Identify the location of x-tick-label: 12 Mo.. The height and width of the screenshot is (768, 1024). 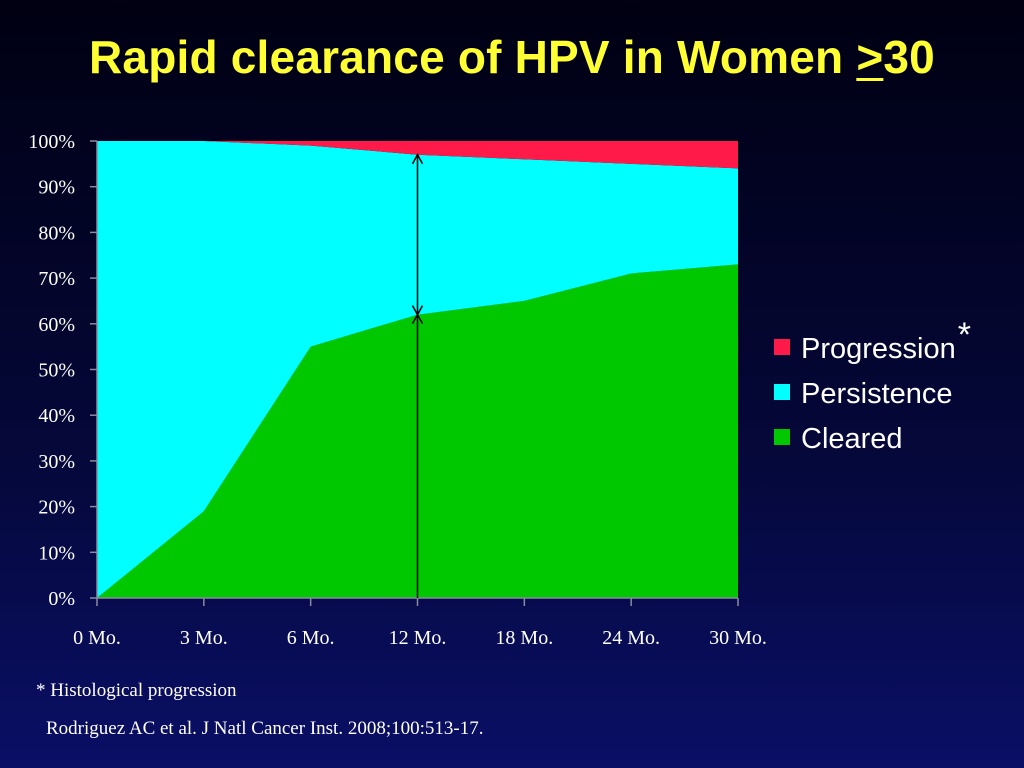
(418, 638).